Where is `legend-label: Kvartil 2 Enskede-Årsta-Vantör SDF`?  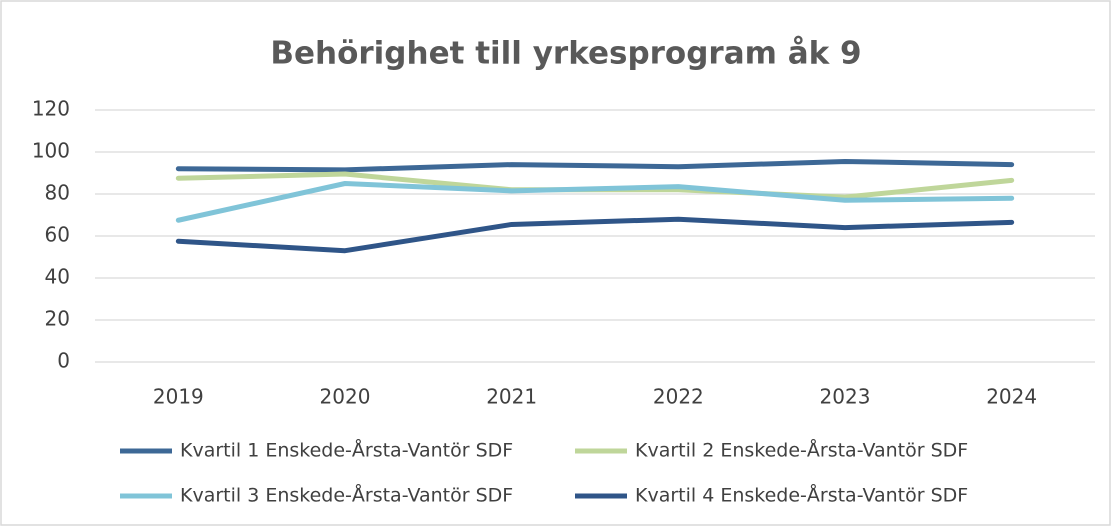 legend-label: Kvartil 2 Enskede-Årsta-Vantör SDF is located at coordinates (801, 450).